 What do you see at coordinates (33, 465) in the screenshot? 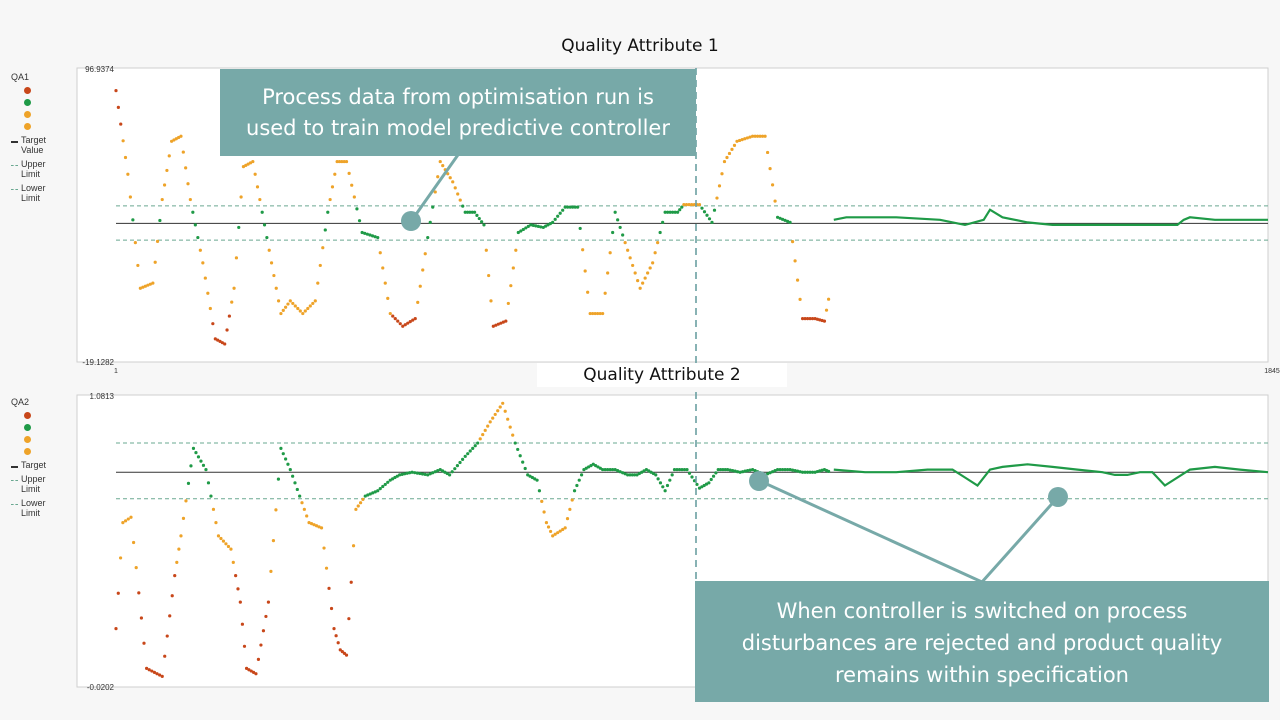
I see `legend-item-target: Target` at bounding box center [33, 465].